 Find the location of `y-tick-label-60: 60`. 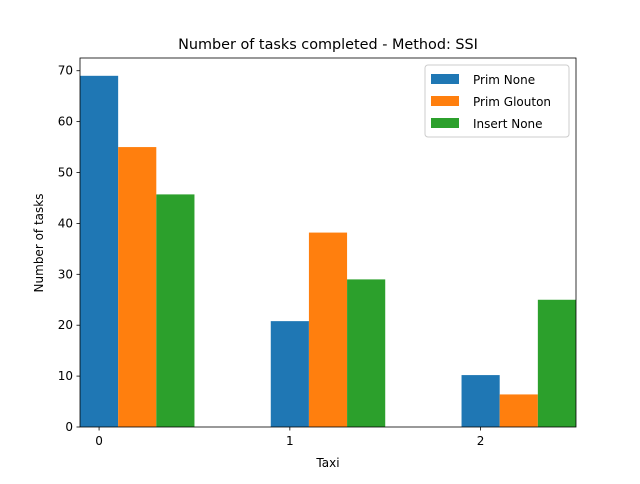

y-tick-label-60: 60 is located at coordinates (65, 122).